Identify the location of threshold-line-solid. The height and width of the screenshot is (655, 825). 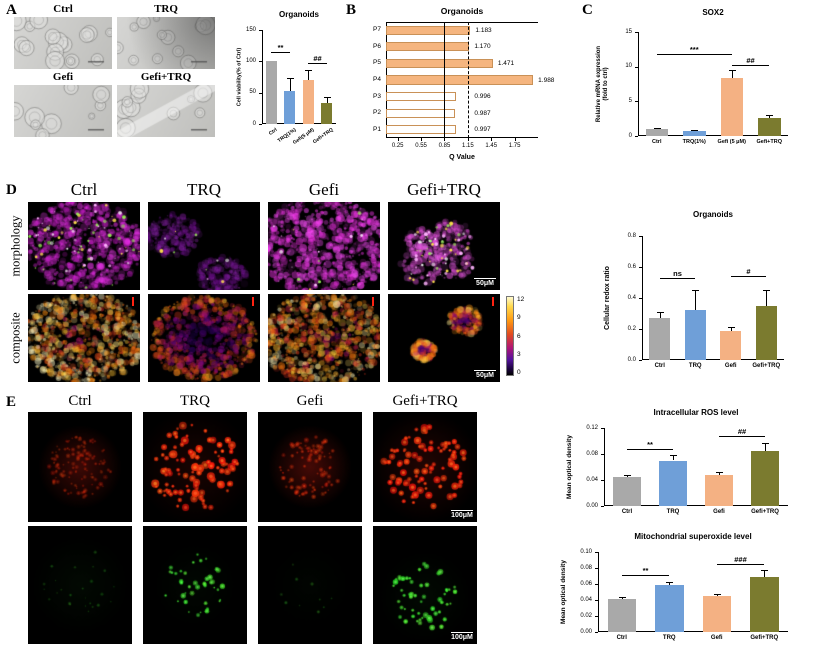
(445, 80).